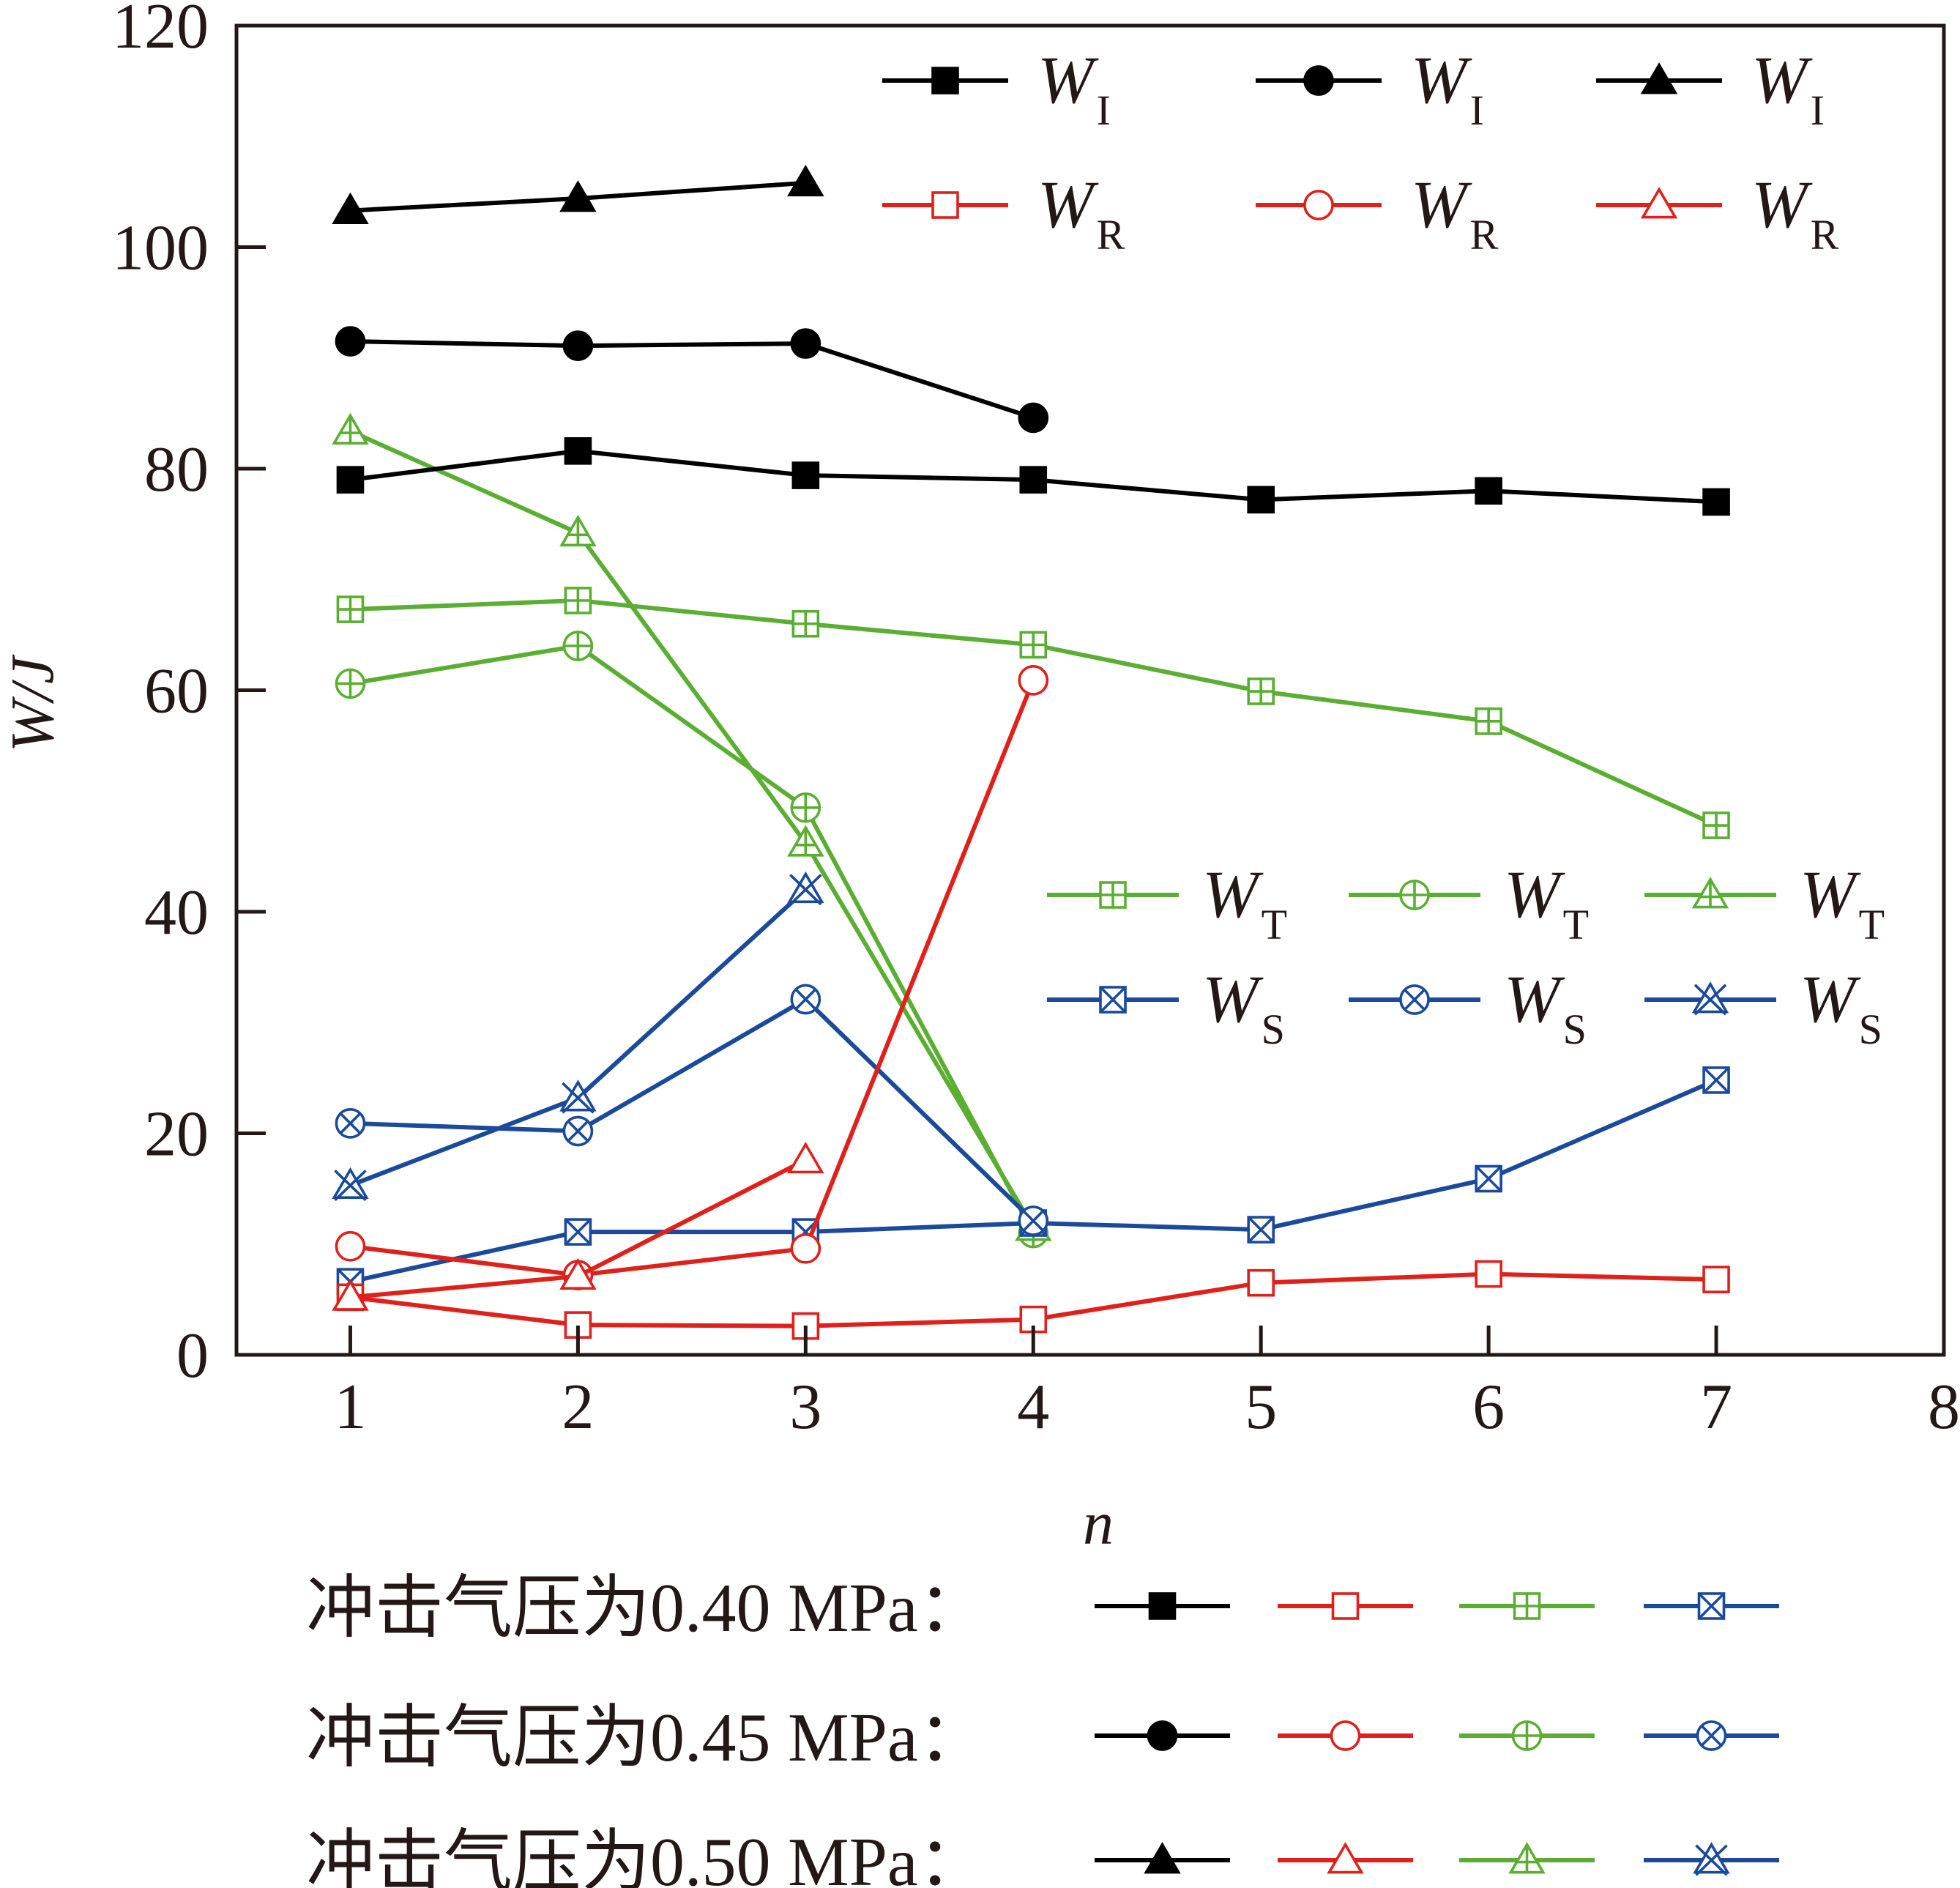 The width and height of the screenshot is (1960, 1888). I want to click on legend-label: WS, so click(1243, 1007).